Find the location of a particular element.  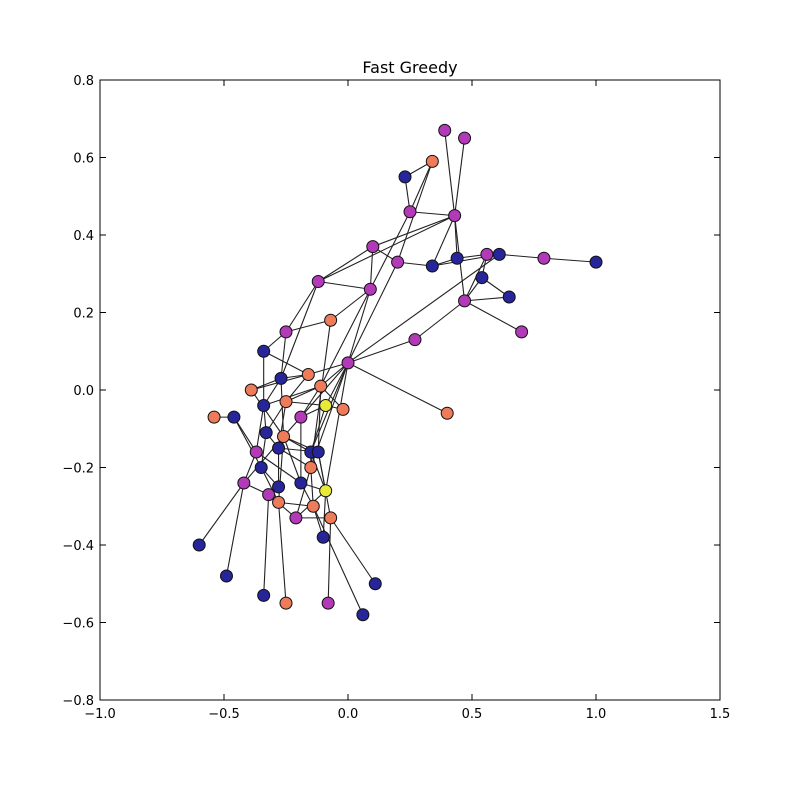

x-tick-label: −0.5 is located at coordinates (224, 714).